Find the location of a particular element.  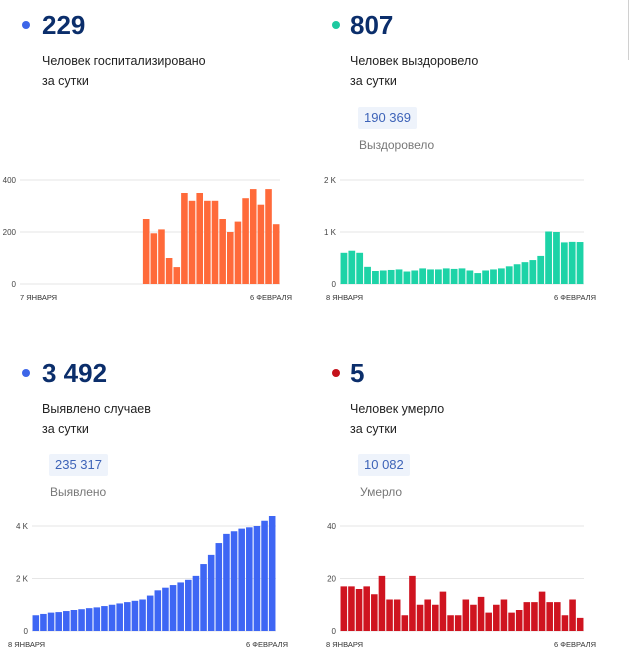

daily-description: Человек умерло за сутки is located at coordinates (465, 419).